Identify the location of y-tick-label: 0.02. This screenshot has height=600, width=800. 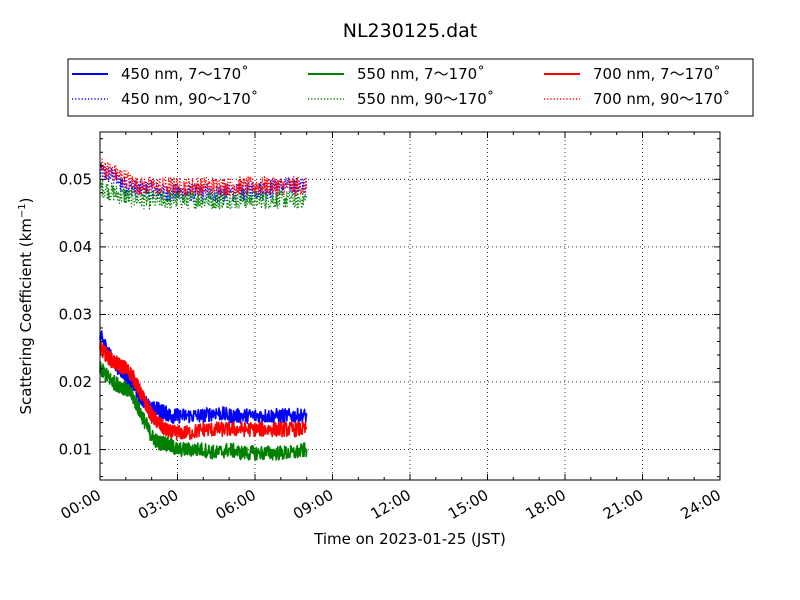
(75, 382).